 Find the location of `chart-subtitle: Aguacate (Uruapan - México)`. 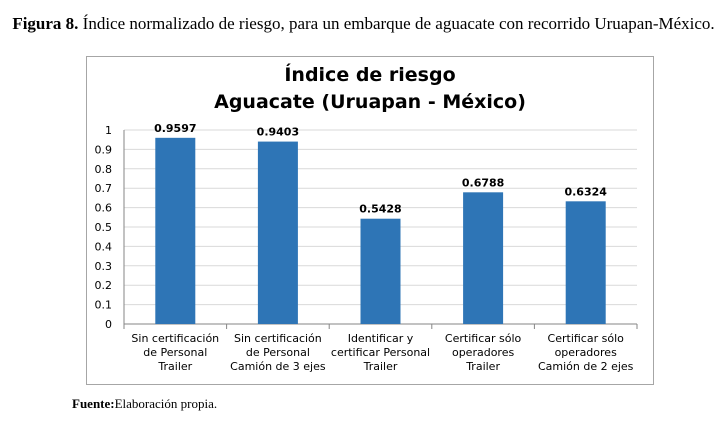

chart-subtitle: Aguacate (Uruapan - México) is located at coordinates (370, 102).